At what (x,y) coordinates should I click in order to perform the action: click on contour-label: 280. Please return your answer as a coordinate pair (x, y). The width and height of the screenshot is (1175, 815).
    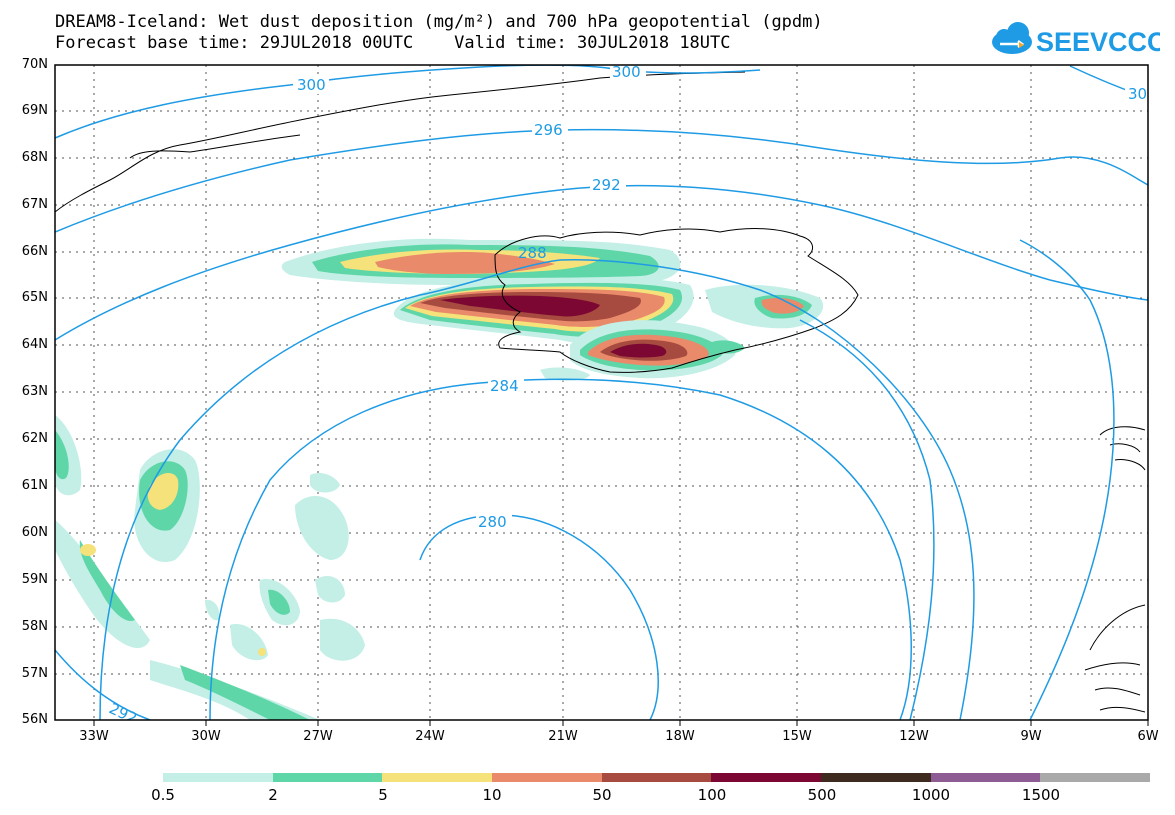
    Looking at the image, I should click on (492, 522).